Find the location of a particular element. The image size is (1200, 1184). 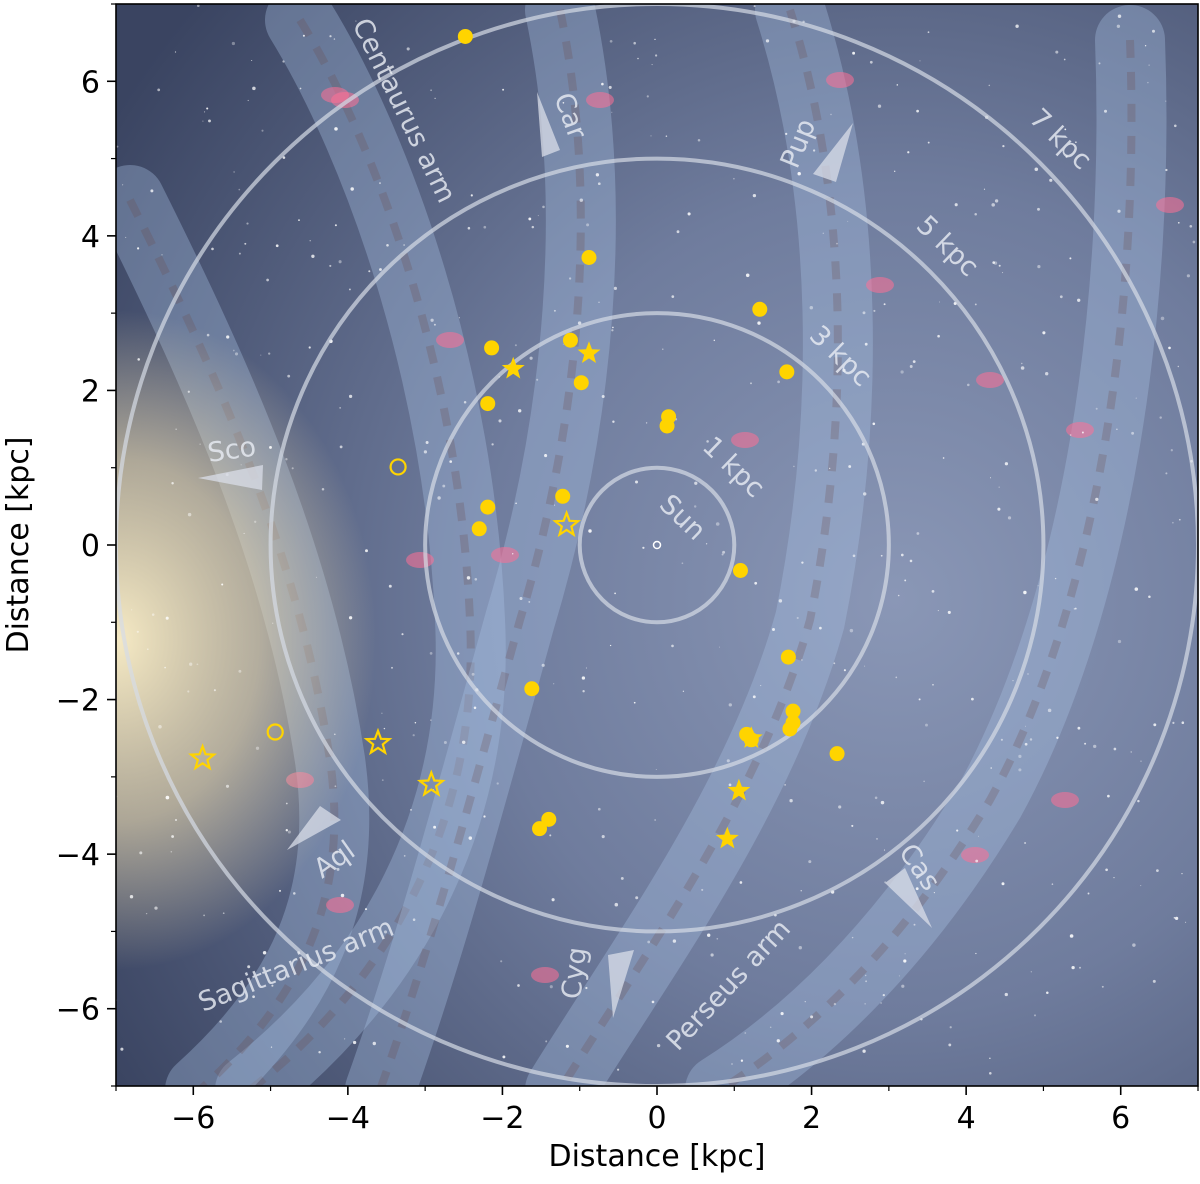

sco-arrow-icon is located at coordinates (230, 477).